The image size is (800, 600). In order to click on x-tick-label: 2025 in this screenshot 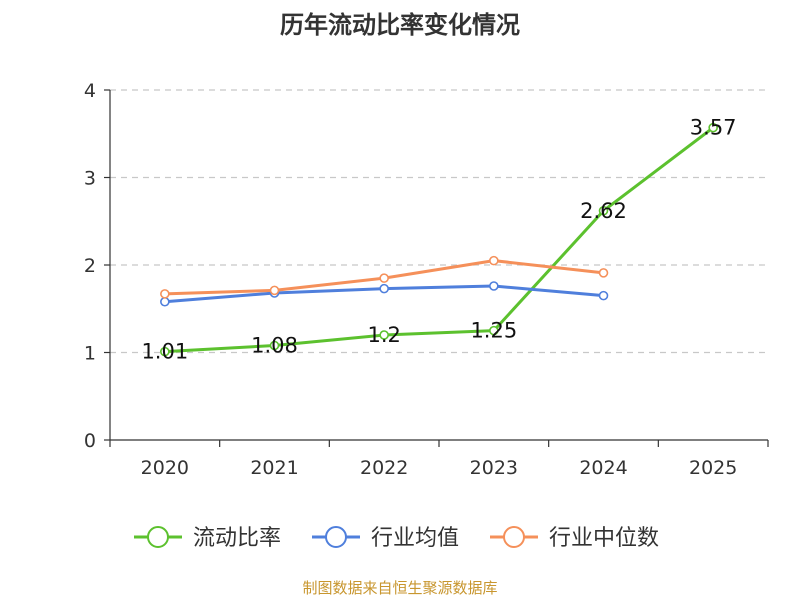, I will do `click(713, 468)`.